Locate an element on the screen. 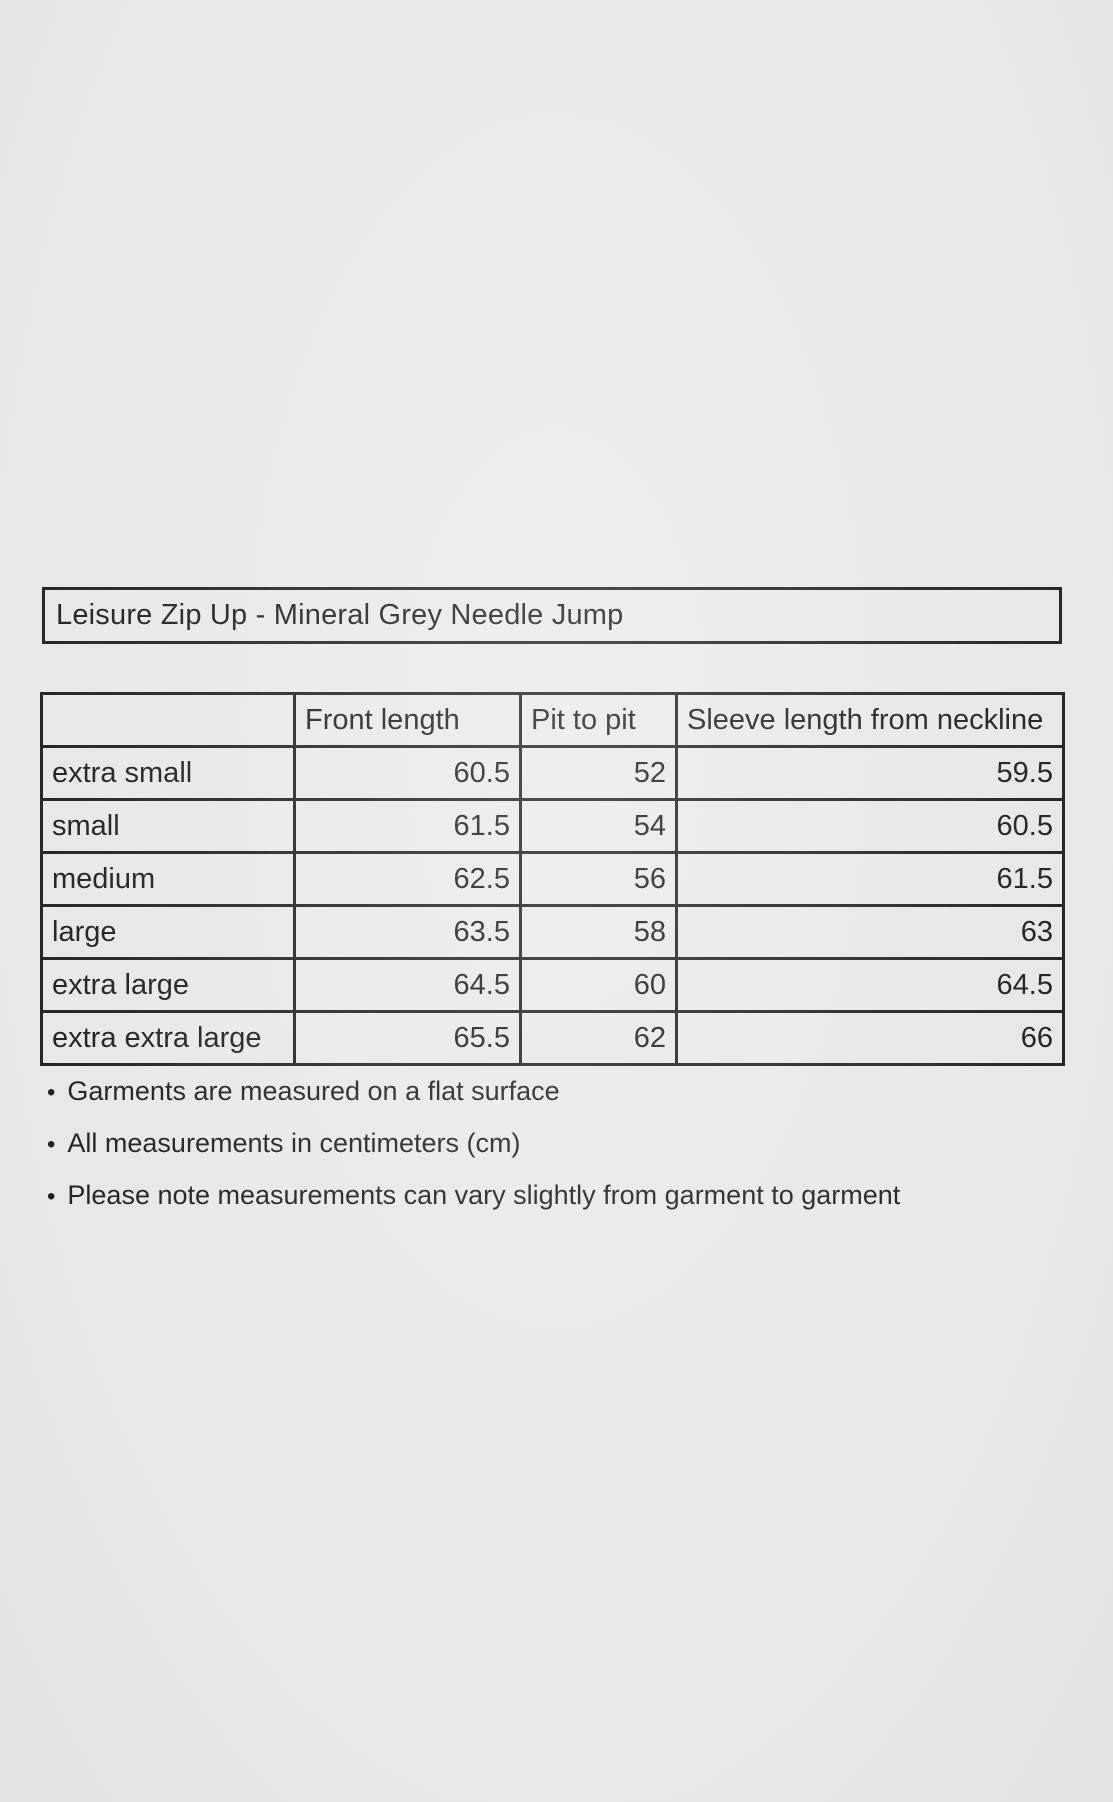 This screenshot has width=1113, height=1802. table-row: extra extra large 65.5 62 66 is located at coordinates (552, 1038).